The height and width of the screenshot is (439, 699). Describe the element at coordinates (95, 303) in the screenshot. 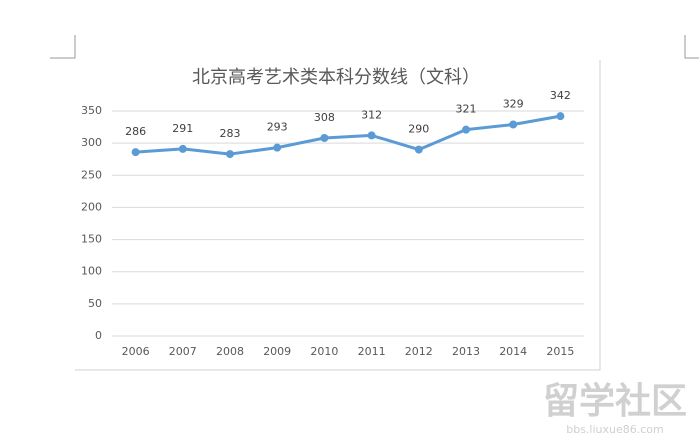

I see `y-tick-label: 50` at that location.